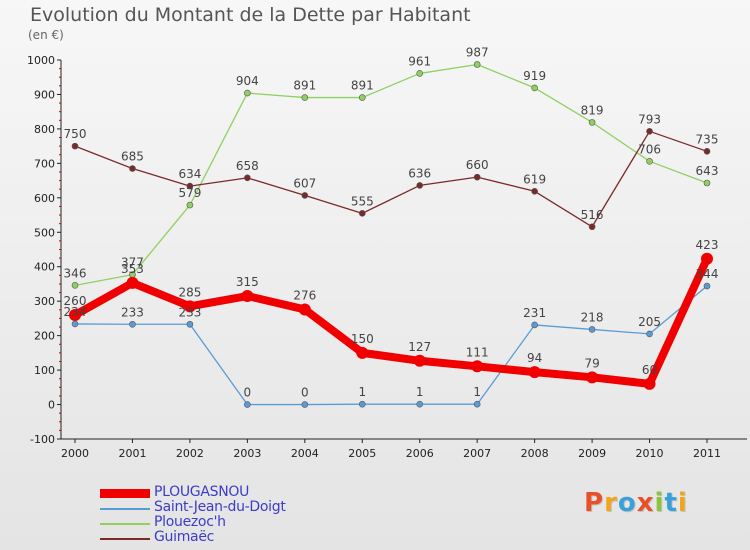 This screenshot has width=750, height=550. Describe the element at coordinates (184, 537) in the screenshot. I see `legend-label: Guimaëc` at that location.